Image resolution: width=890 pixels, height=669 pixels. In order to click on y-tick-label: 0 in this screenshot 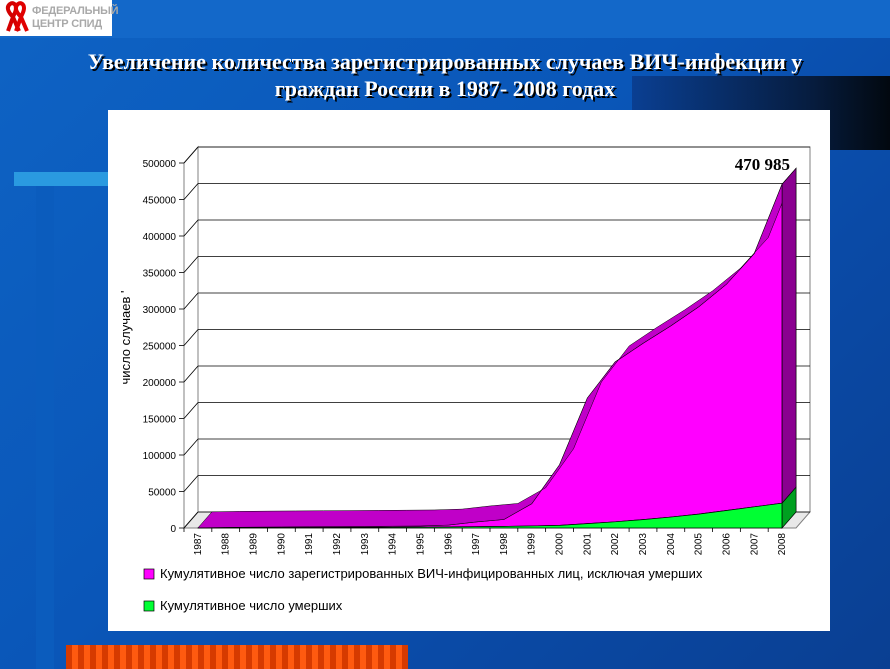, I will do `click(173, 529)`.